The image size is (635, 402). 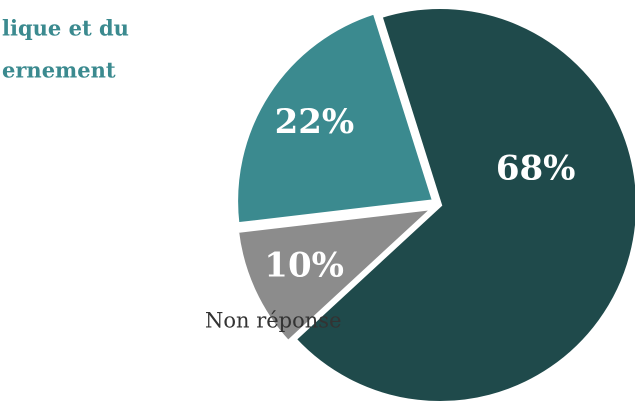 What do you see at coordinates (536, 168) in the screenshot?
I see `data-label: 68%` at bounding box center [536, 168].